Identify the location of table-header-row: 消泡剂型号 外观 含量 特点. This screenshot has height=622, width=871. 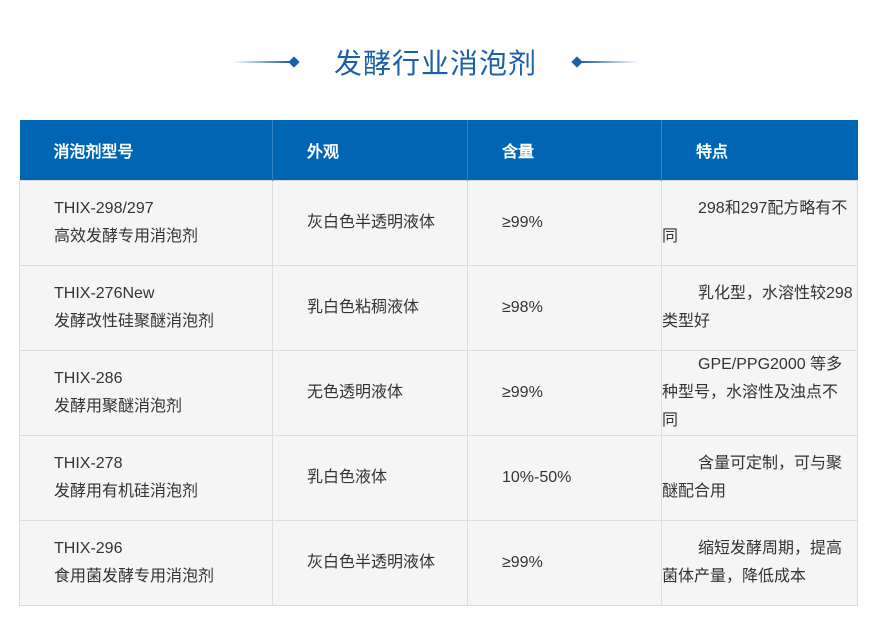
(438, 150).